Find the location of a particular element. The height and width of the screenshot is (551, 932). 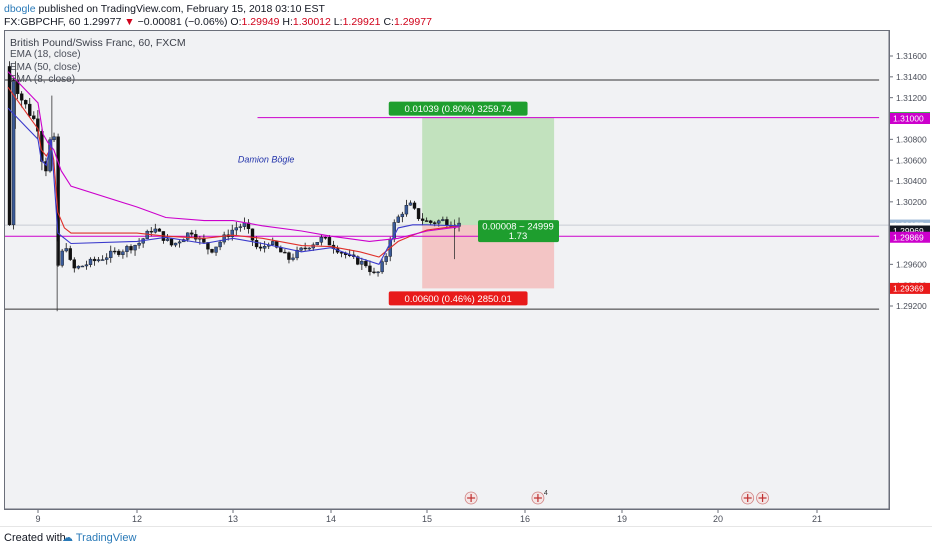

time-tick-label: 19 is located at coordinates (622, 519).